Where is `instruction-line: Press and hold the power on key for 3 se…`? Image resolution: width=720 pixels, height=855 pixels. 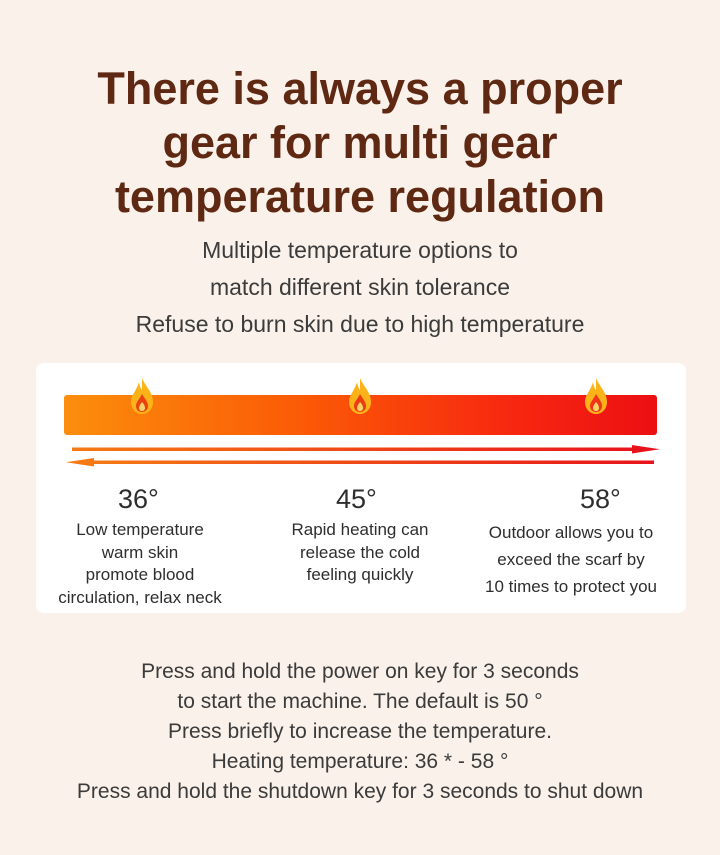 instruction-line: Press and hold the power on key for 3 se… is located at coordinates (360, 671).